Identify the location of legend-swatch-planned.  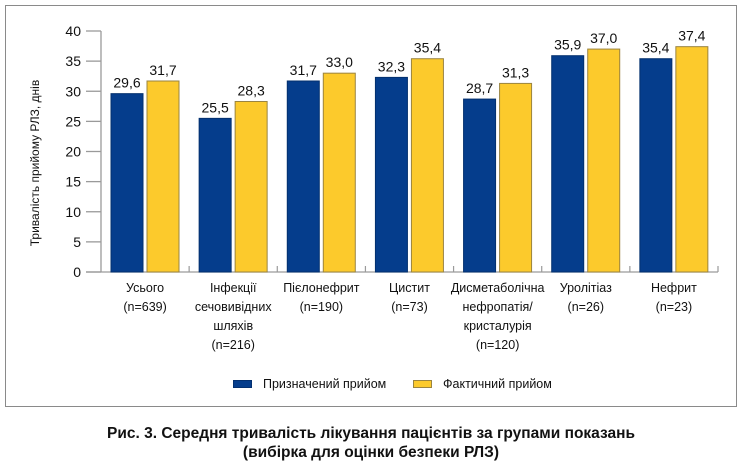
(242, 384).